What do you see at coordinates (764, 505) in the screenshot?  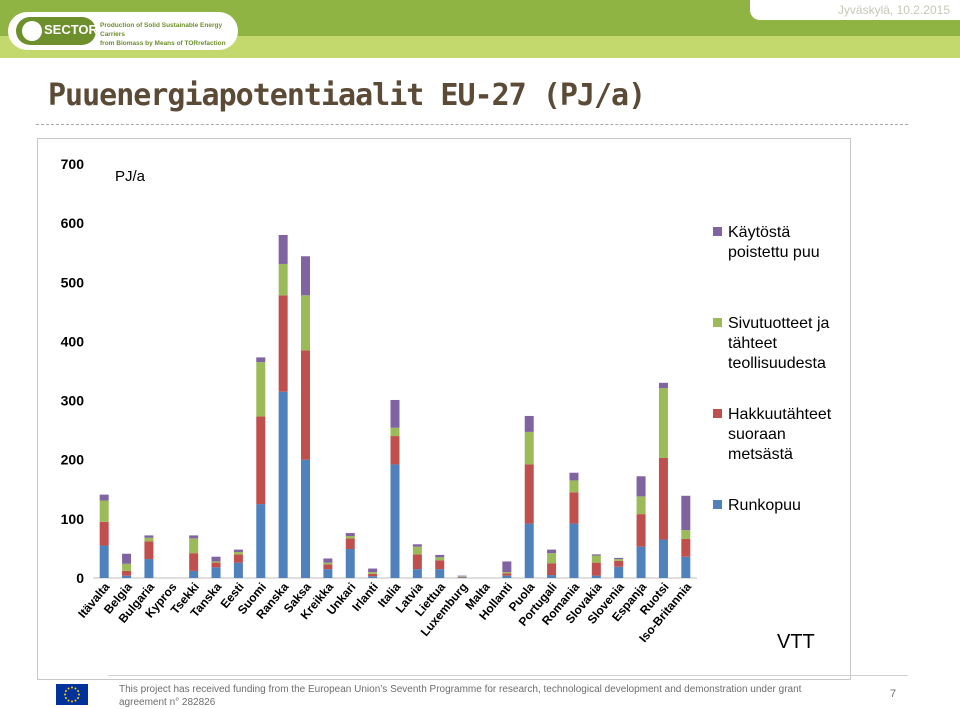 I see `legend-label-line: Runkopuu` at bounding box center [764, 505].